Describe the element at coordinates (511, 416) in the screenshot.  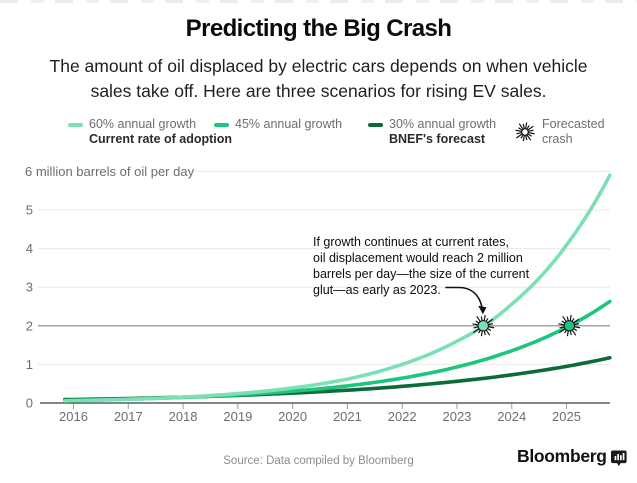
I see `svg-text: 2024` at that location.